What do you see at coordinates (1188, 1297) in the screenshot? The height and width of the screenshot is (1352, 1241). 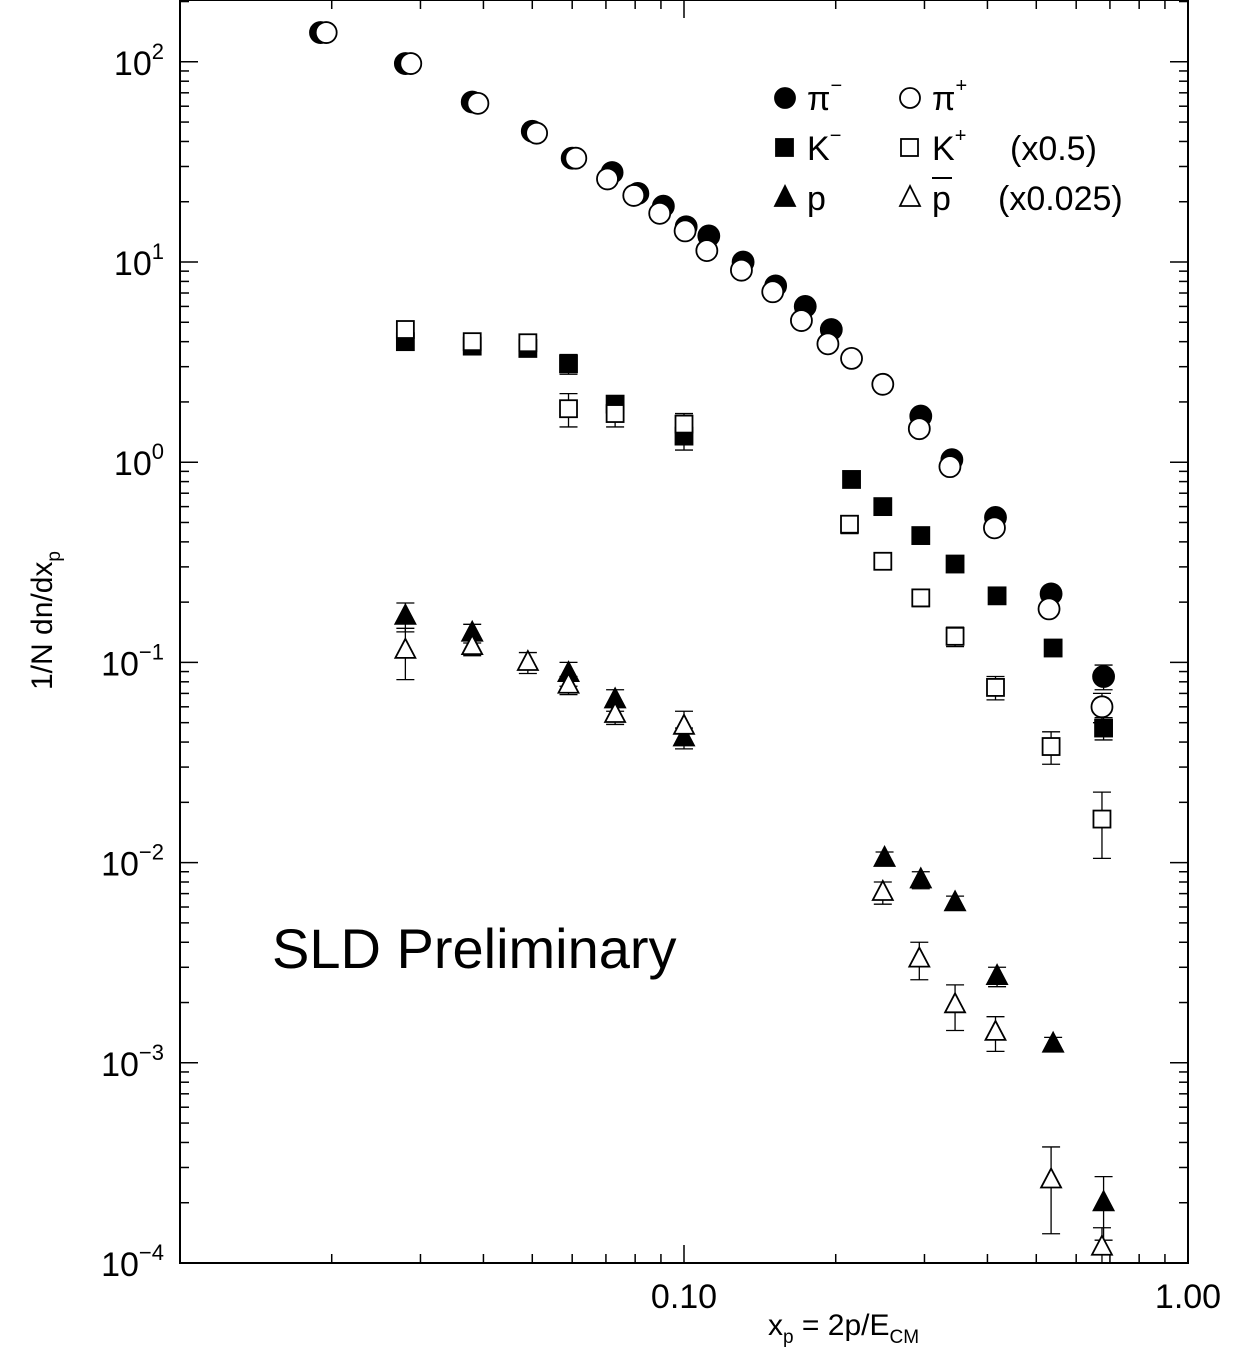 I see `x-tick-label: 1.00` at bounding box center [1188, 1297].